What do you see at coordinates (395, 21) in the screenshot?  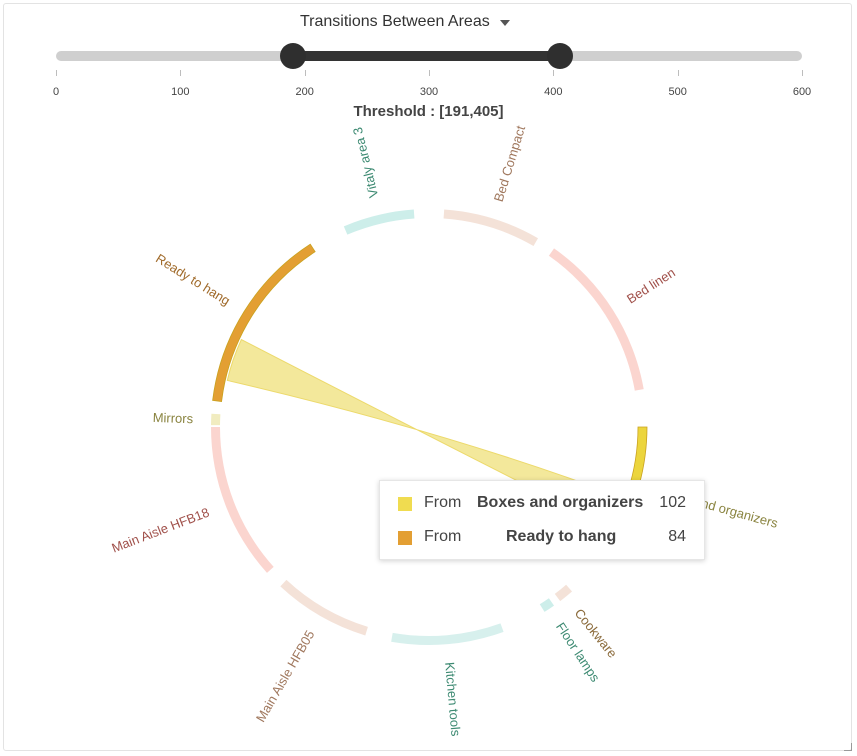 I see `dropdown-label: Transitions Between Areas` at bounding box center [395, 21].